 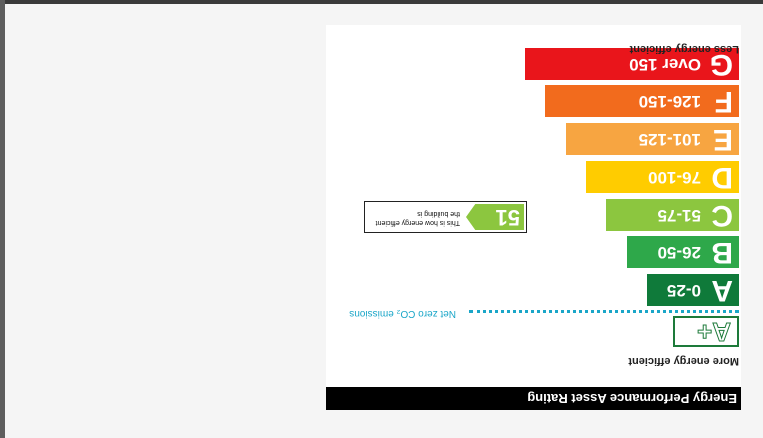 I want to click on less-efficient-label: Less energy efficient, so click(x=684, y=49).